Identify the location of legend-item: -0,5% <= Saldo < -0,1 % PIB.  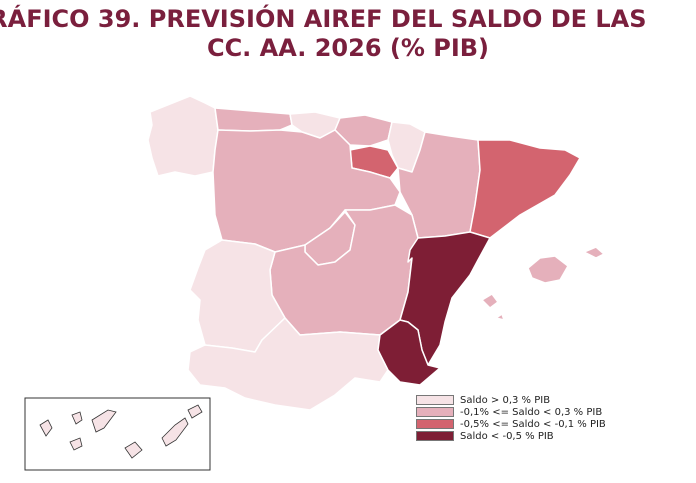
(511, 424).